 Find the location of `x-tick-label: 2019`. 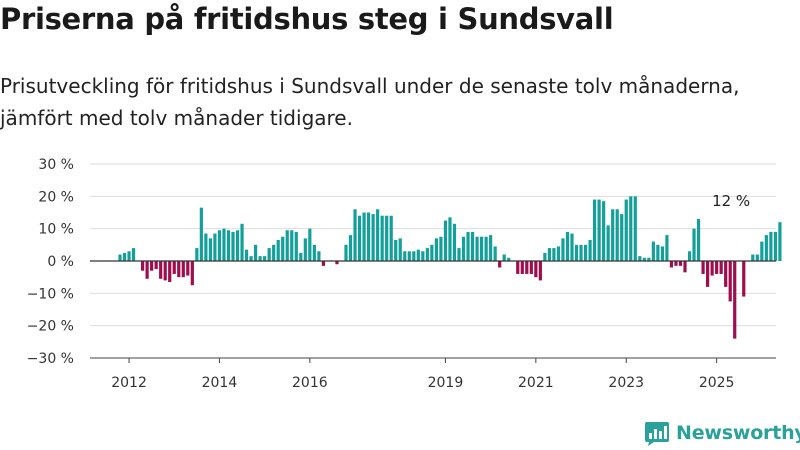

x-tick-label: 2019 is located at coordinates (446, 383).